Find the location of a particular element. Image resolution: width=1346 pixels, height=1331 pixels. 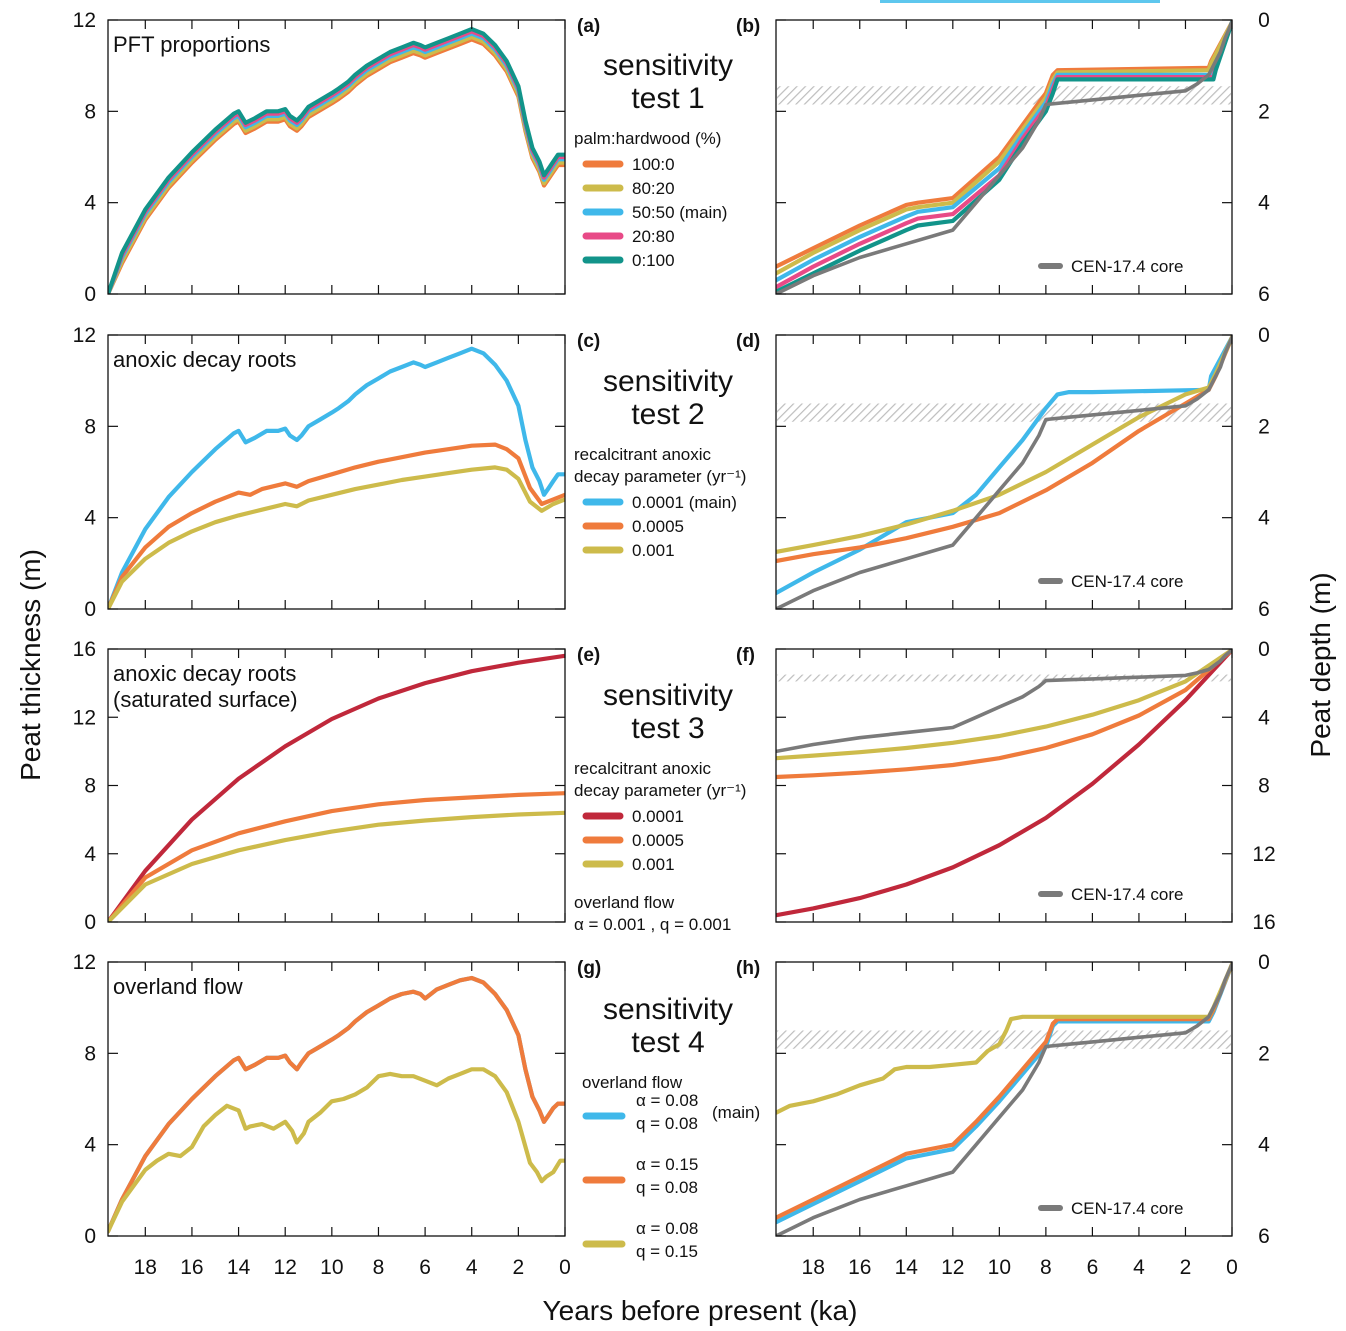

panel-g: 0 4 8 12 (g) overland flow is located at coordinates (337, 1099).